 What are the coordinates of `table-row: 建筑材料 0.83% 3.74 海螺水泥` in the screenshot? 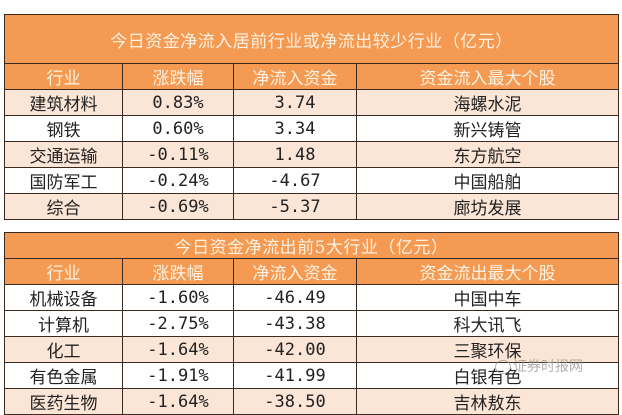 It's located at (311, 102).